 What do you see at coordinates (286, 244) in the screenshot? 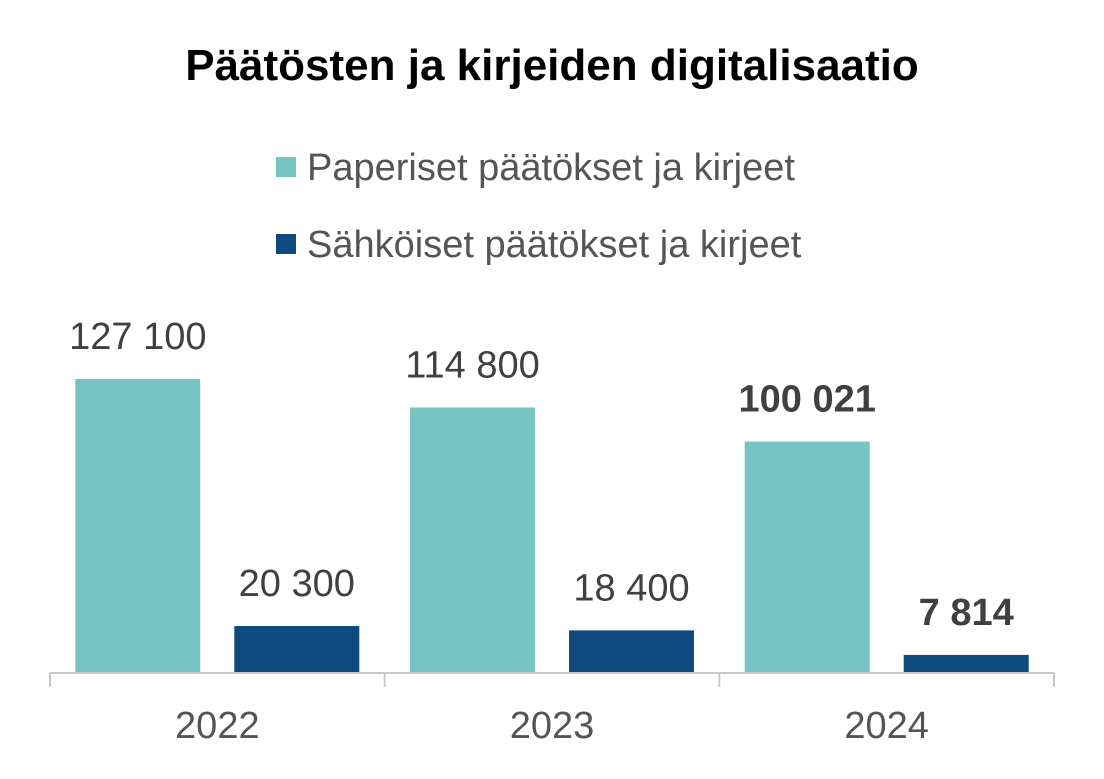
I see `legend-swatch-electronic` at bounding box center [286, 244].